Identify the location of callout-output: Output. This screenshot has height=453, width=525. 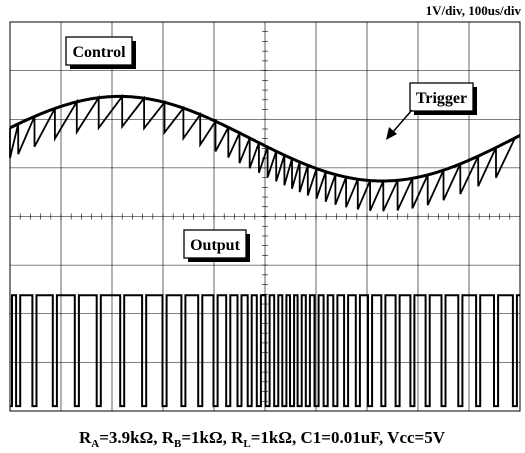
(216, 245).